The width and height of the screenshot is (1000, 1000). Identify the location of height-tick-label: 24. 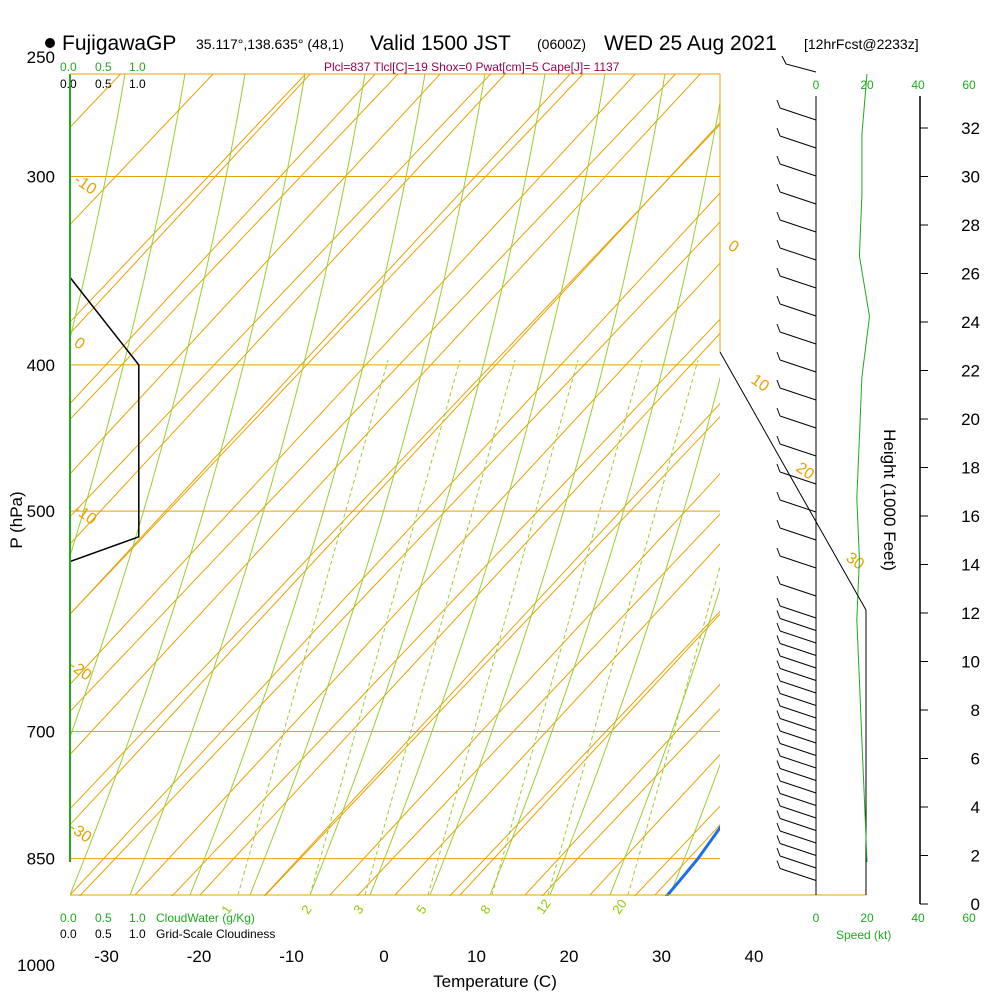
(970, 322).